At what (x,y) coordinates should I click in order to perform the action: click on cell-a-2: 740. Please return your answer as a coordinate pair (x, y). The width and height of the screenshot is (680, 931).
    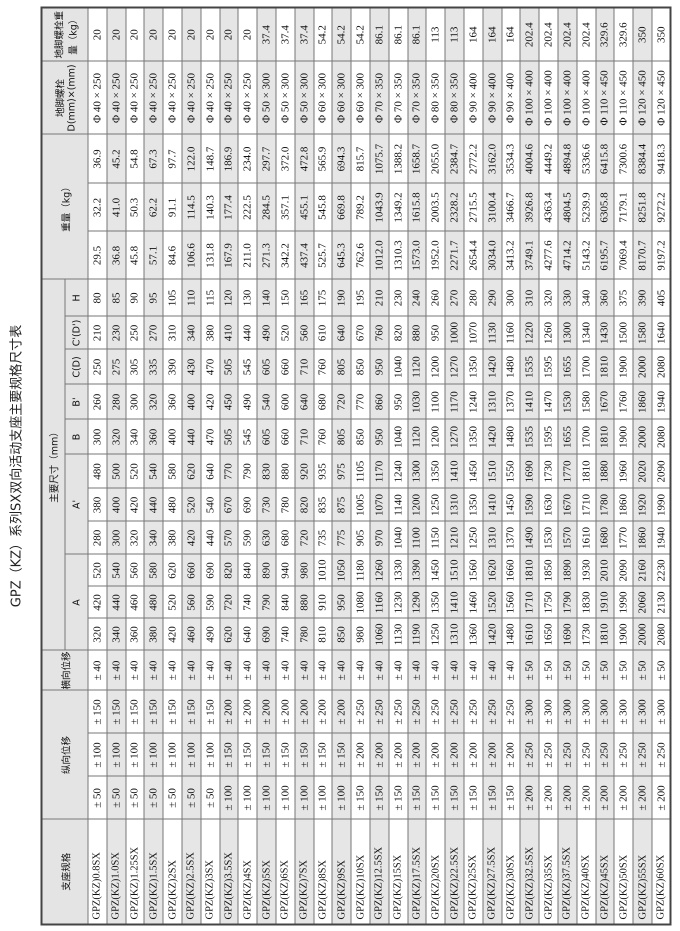
    Looking at the image, I should click on (247, 601).